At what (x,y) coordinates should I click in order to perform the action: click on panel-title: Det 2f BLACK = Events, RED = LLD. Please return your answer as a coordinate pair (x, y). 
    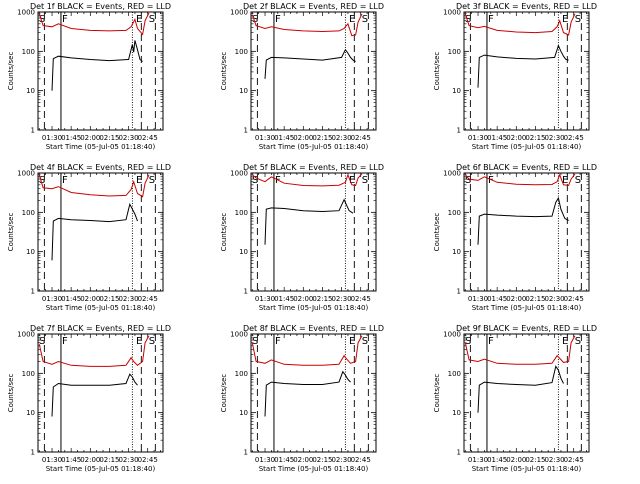
    Looking at the image, I should click on (313, 6).